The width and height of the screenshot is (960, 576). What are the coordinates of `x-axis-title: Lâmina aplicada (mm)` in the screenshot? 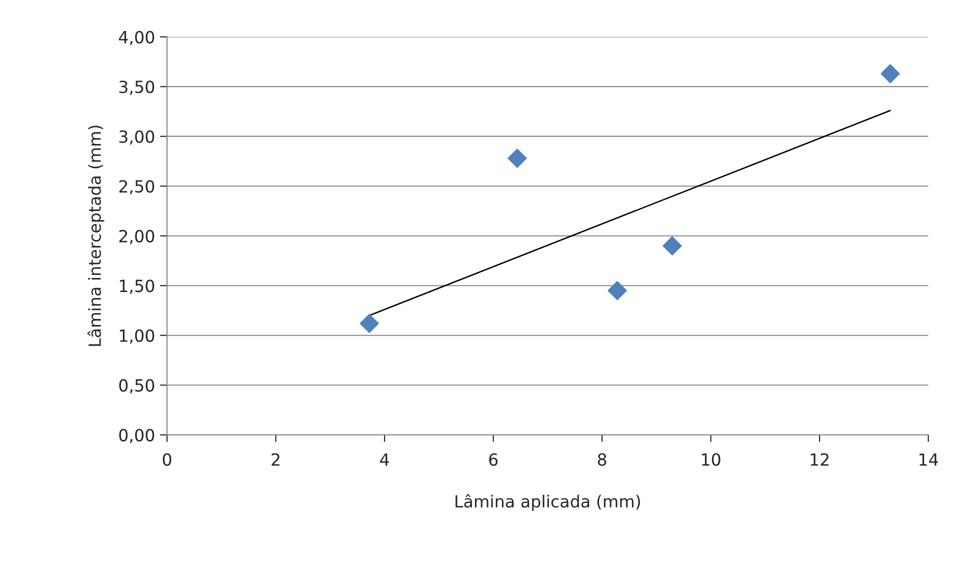 It's located at (548, 502).